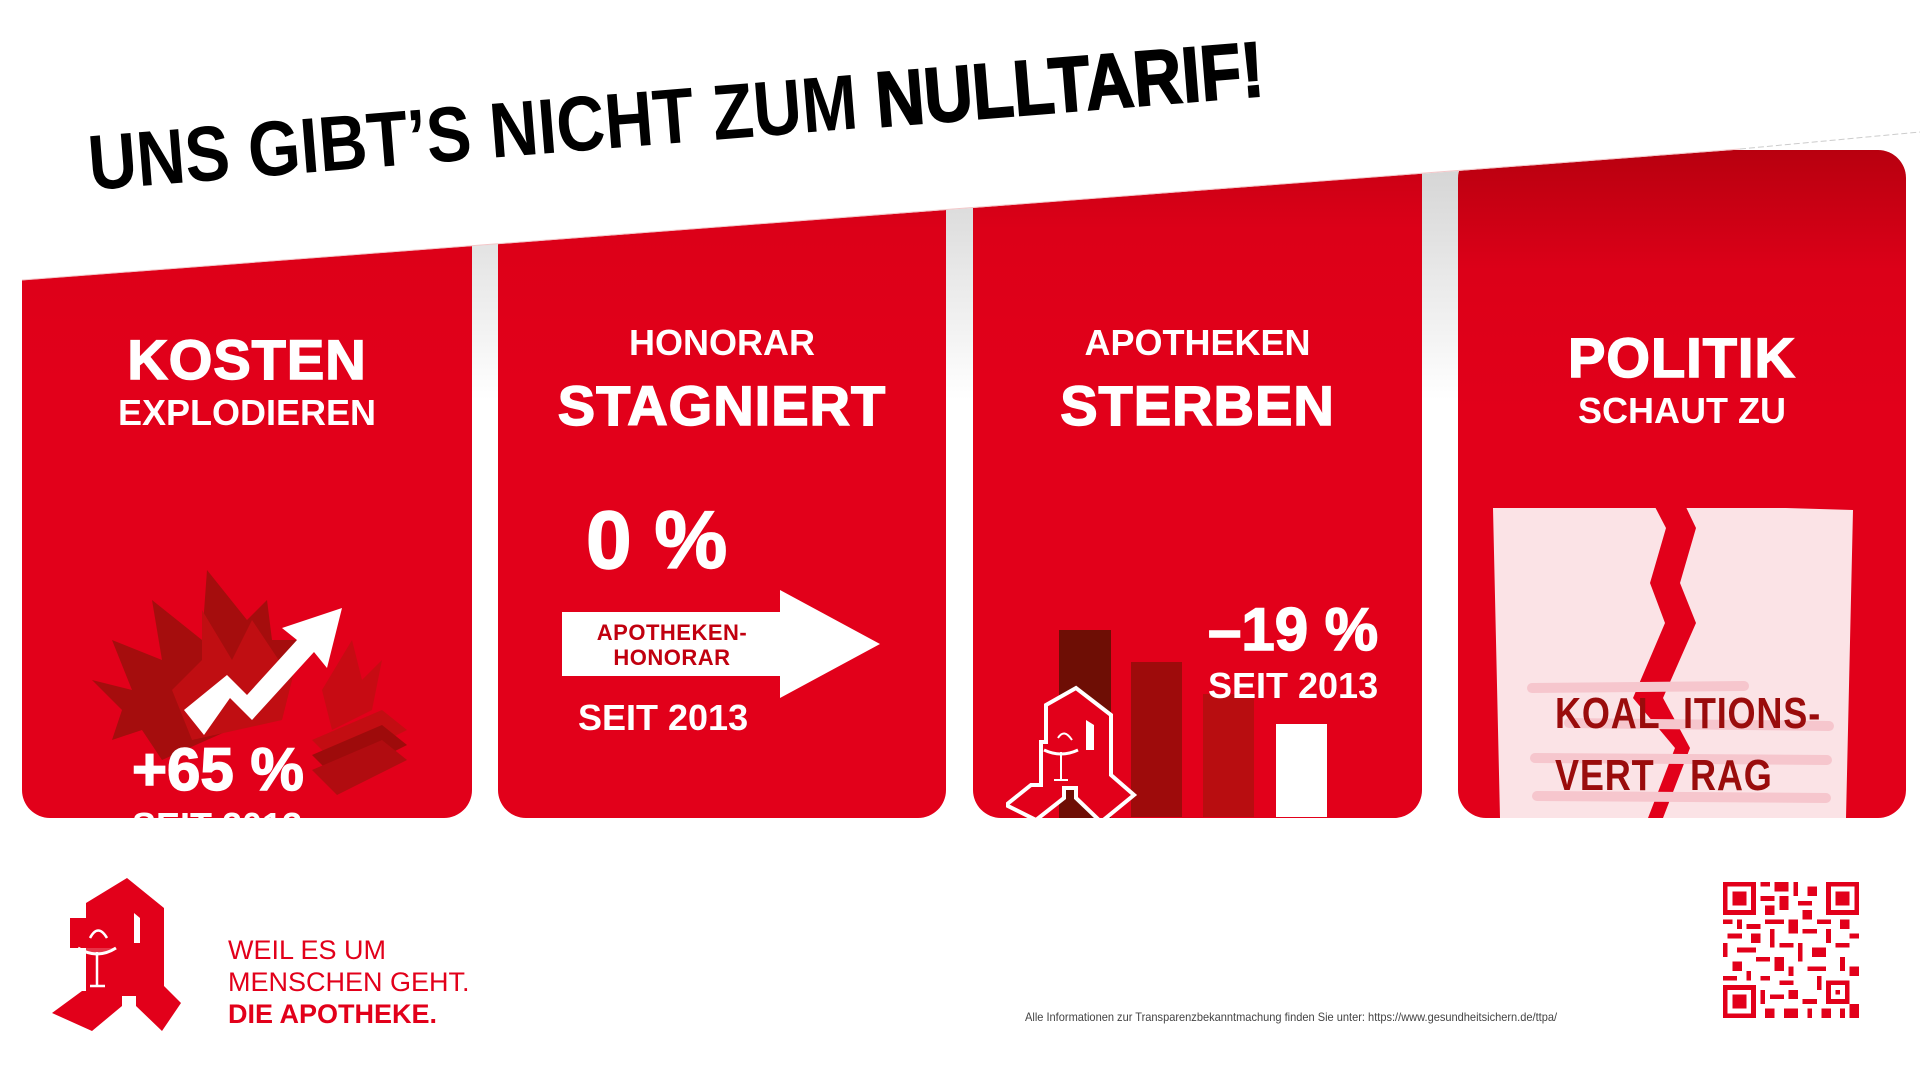  I want to click on arrow-label-line: APOTHEKEN-, so click(672, 632).